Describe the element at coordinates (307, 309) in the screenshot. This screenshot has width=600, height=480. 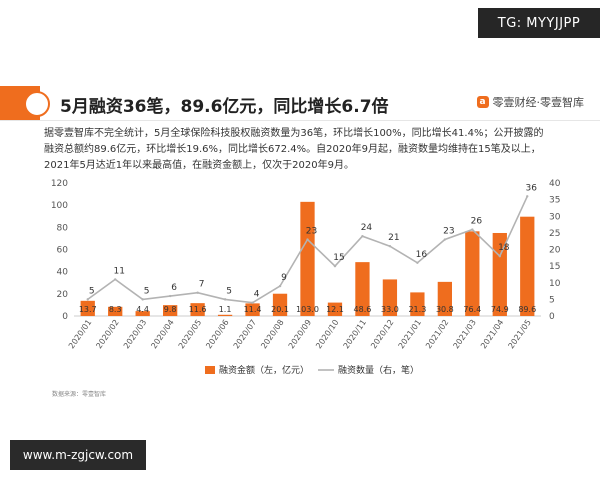
I see `bar-data-label: 103.0` at that location.